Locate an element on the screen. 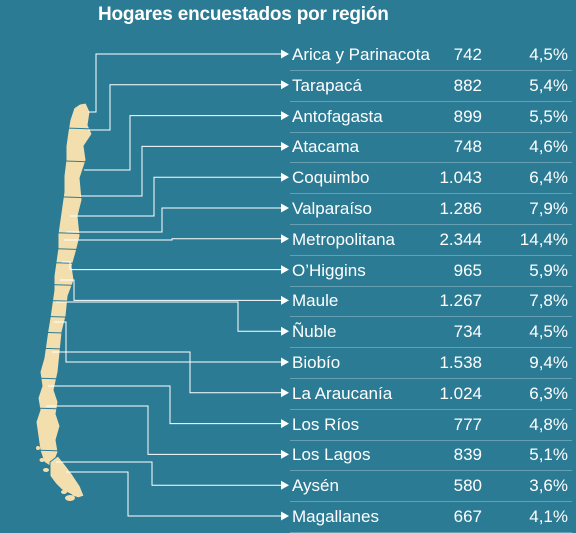  region-name: Metropolitana is located at coordinates (344, 239).